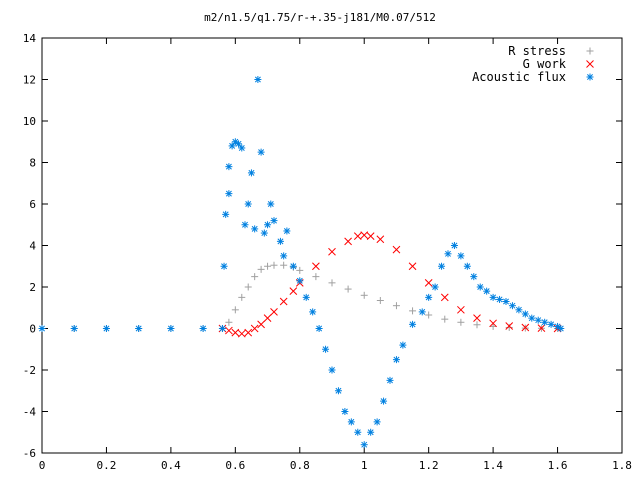 Image resolution: width=640 pixels, height=480 pixels. I want to click on y-tick-label: -2, so click(29, 370).